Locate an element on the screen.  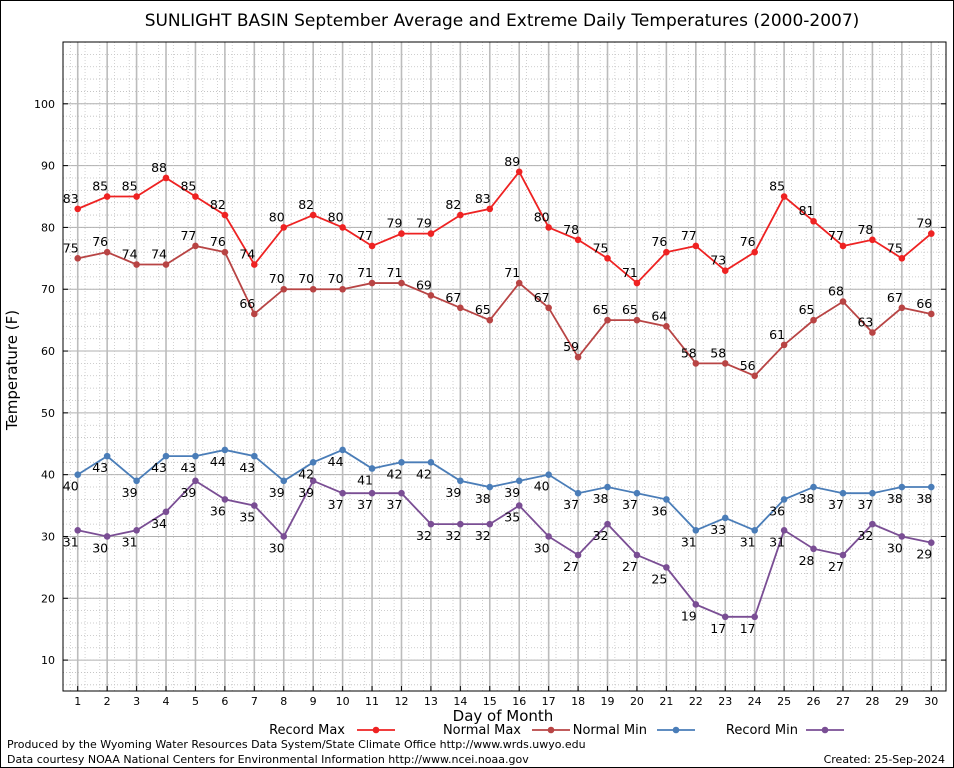
normal-min-data-label: 36 is located at coordinates (777, 510).